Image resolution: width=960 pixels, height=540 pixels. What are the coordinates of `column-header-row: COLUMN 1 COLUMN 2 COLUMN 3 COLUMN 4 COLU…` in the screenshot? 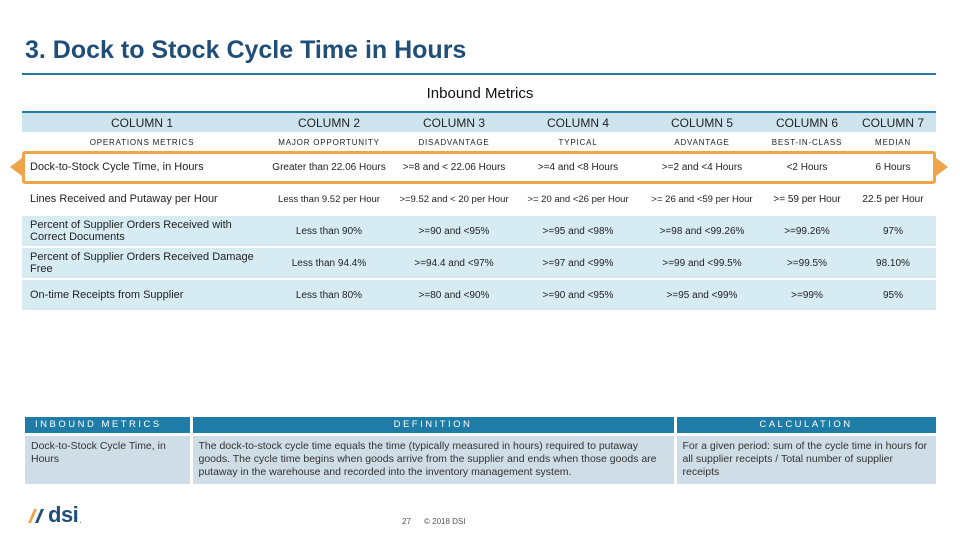 It's located at (479, 122).